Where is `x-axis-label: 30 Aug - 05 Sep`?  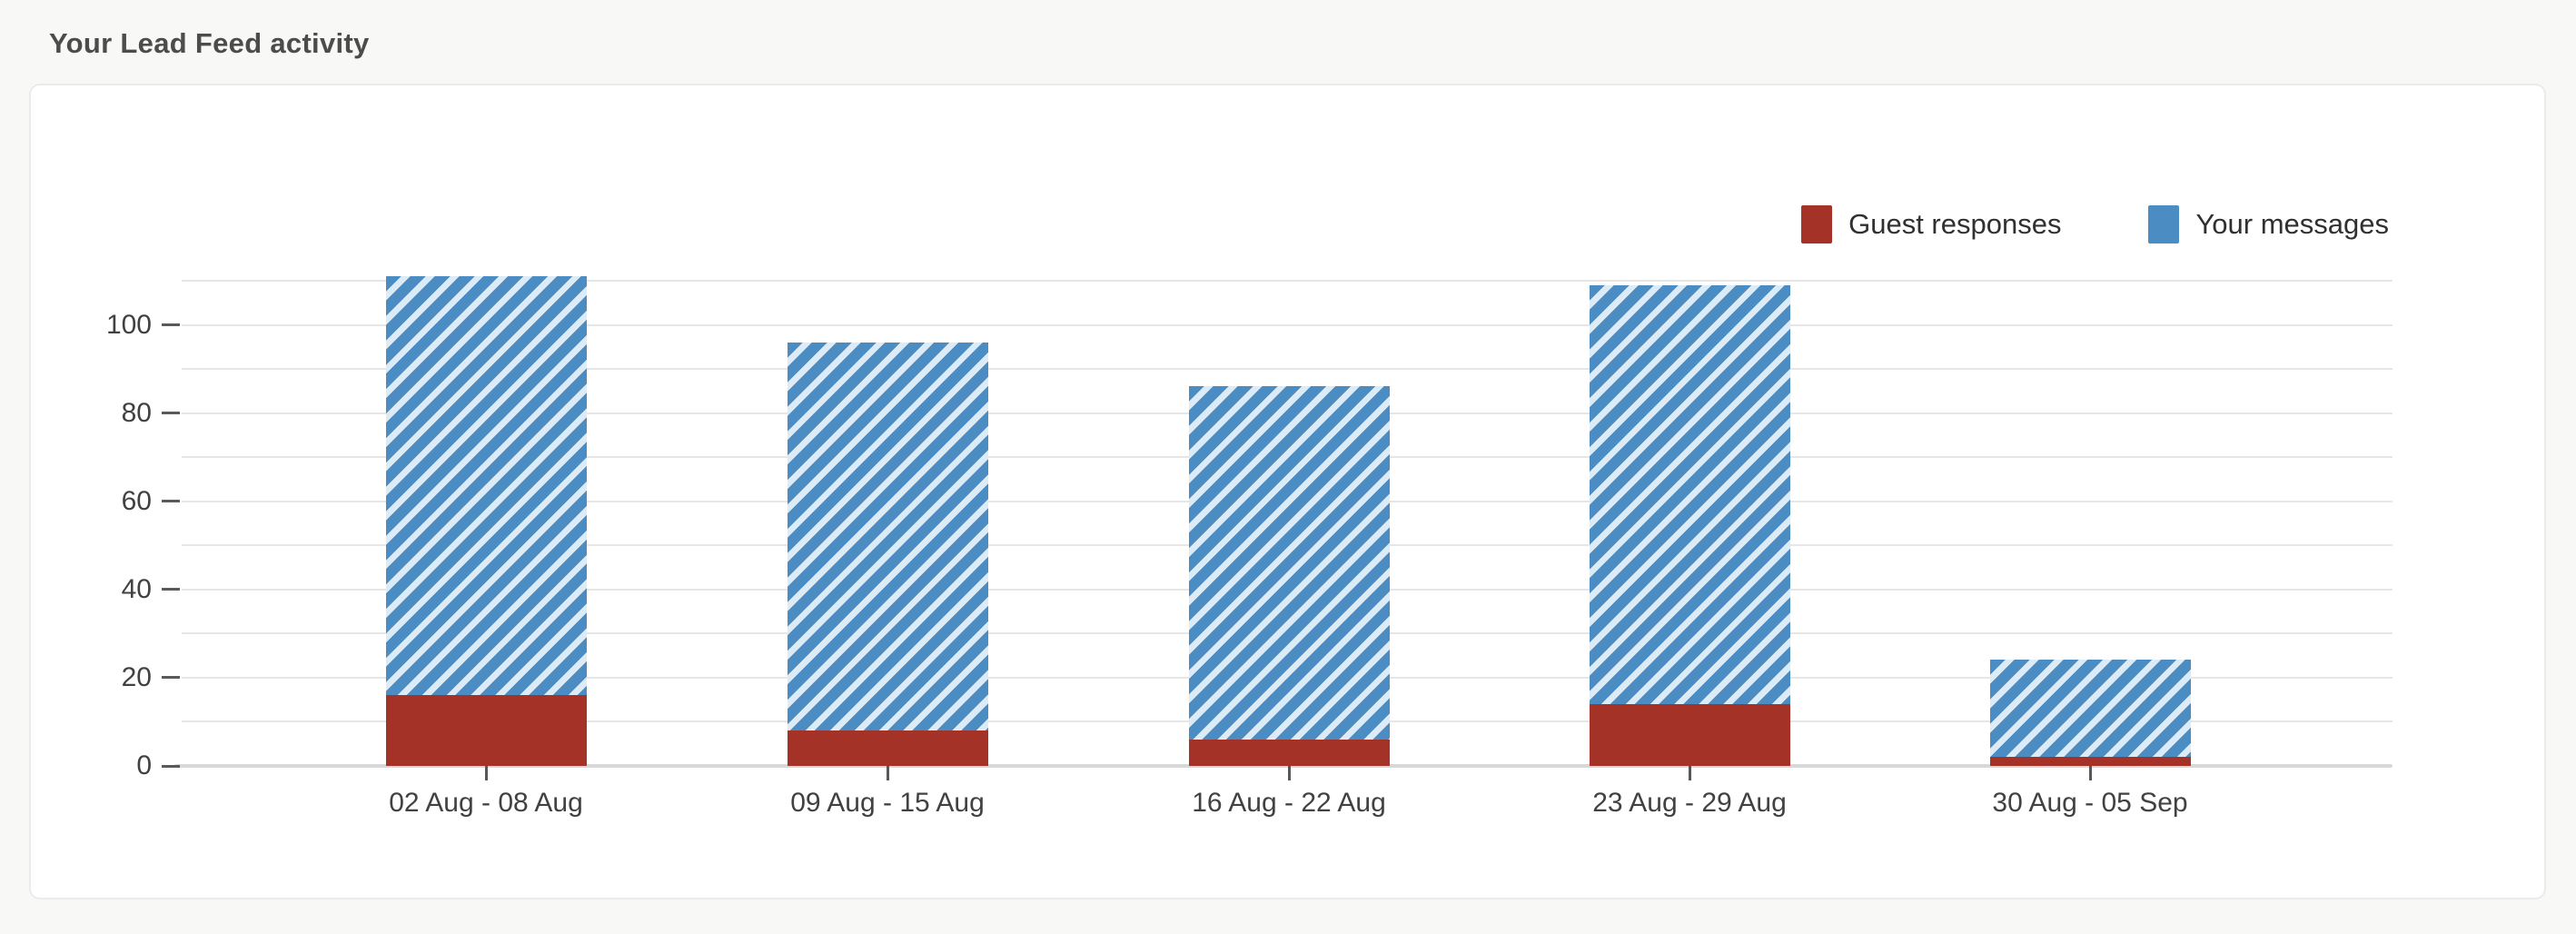
x-axis-label: 30 Aug - 05 Sep is located at coordinates (2090, 803).